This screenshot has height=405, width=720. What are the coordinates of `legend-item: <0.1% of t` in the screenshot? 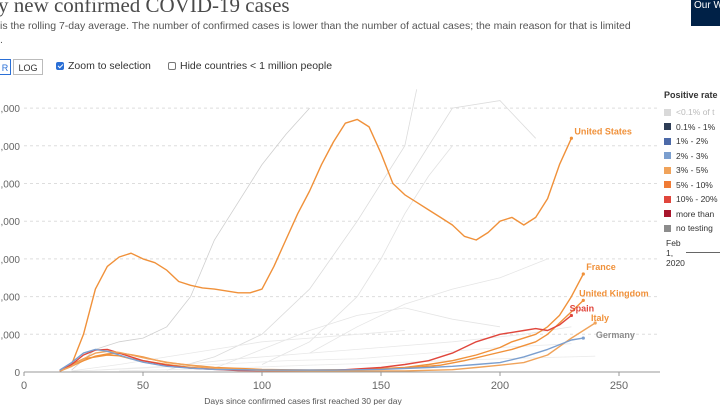 It's located at (692, 112).